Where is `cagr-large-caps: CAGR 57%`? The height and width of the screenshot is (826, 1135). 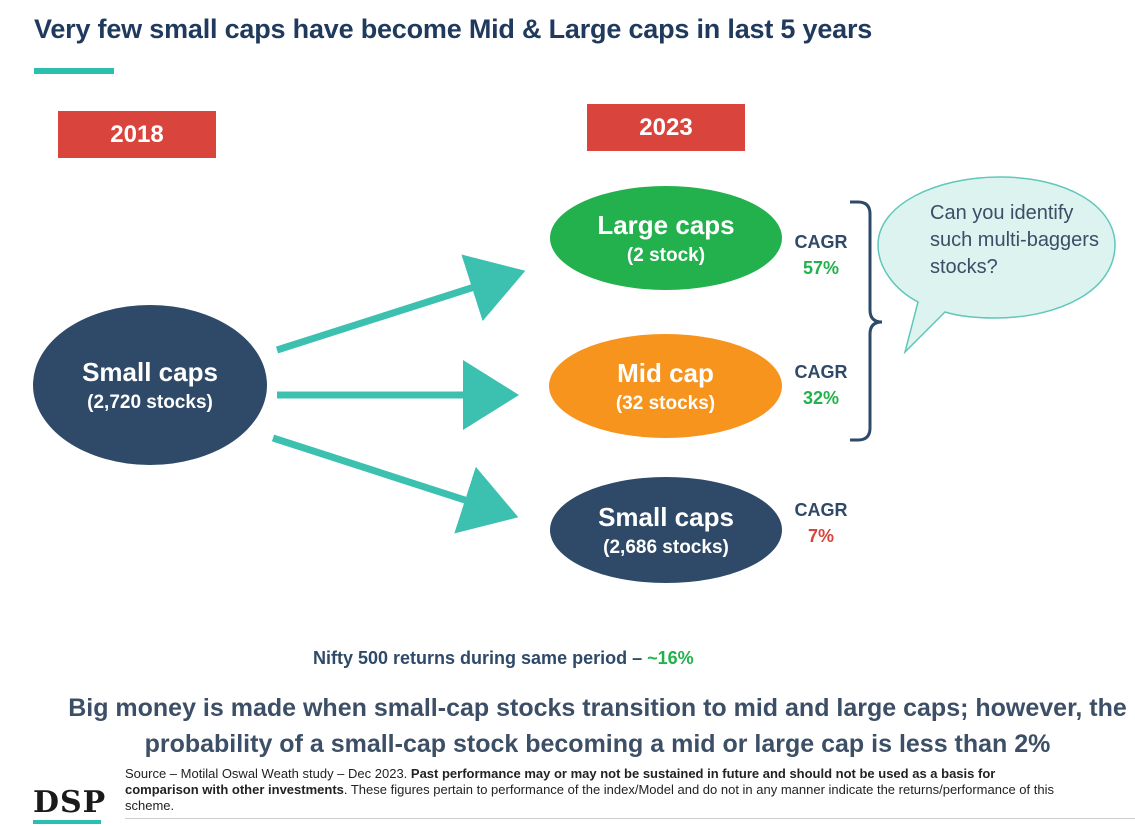
cagr-large-caps: CAGR 57% is located at coordinates (821, 255).